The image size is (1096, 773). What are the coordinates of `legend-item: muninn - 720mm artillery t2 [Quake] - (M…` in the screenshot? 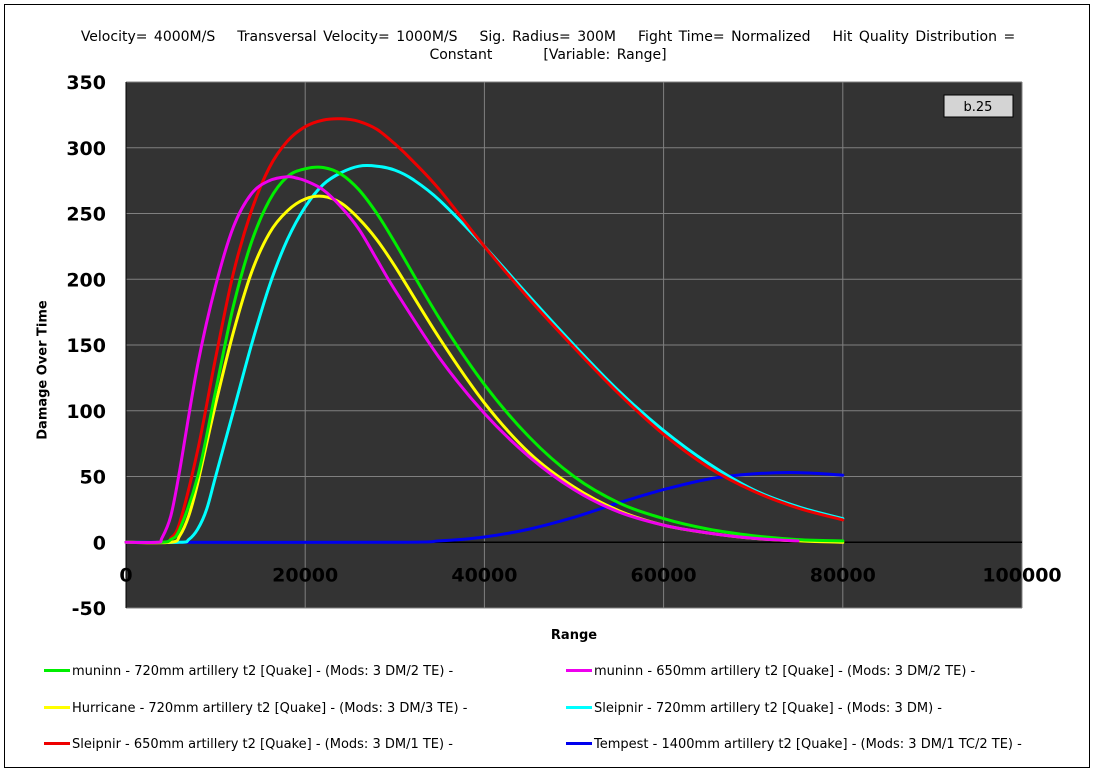 It's located at (248, 672).